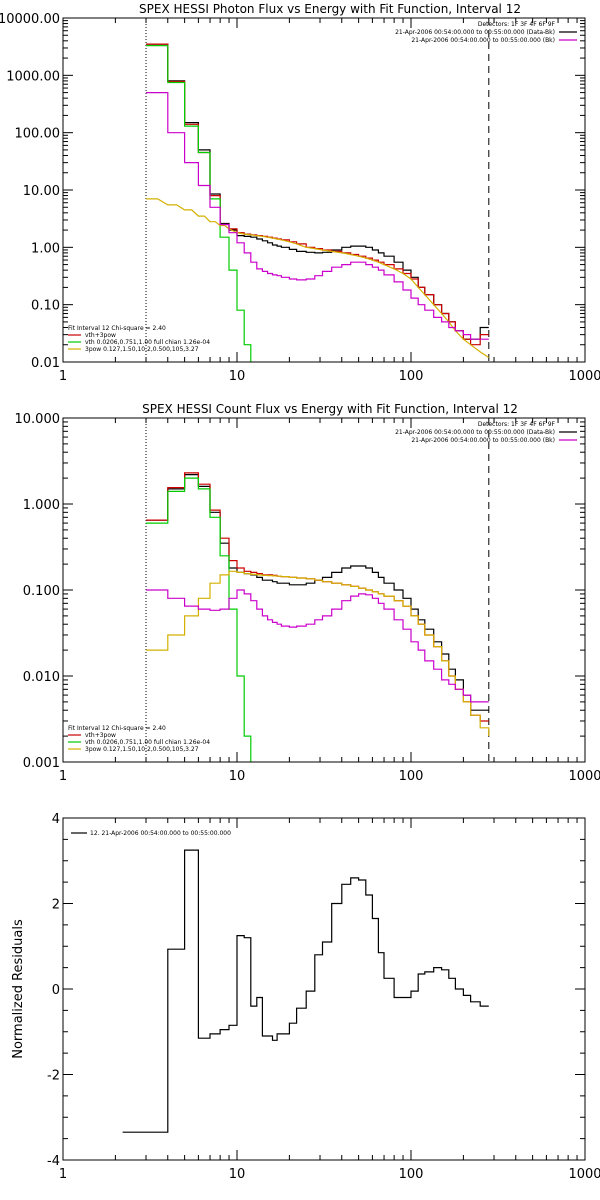 The width and height of the screenshot is (600, 1200). What do you see at coordinates (53, 1076) in the screenshot?
I see `y-tick-label: -2` at bounding box center [53, 1076].